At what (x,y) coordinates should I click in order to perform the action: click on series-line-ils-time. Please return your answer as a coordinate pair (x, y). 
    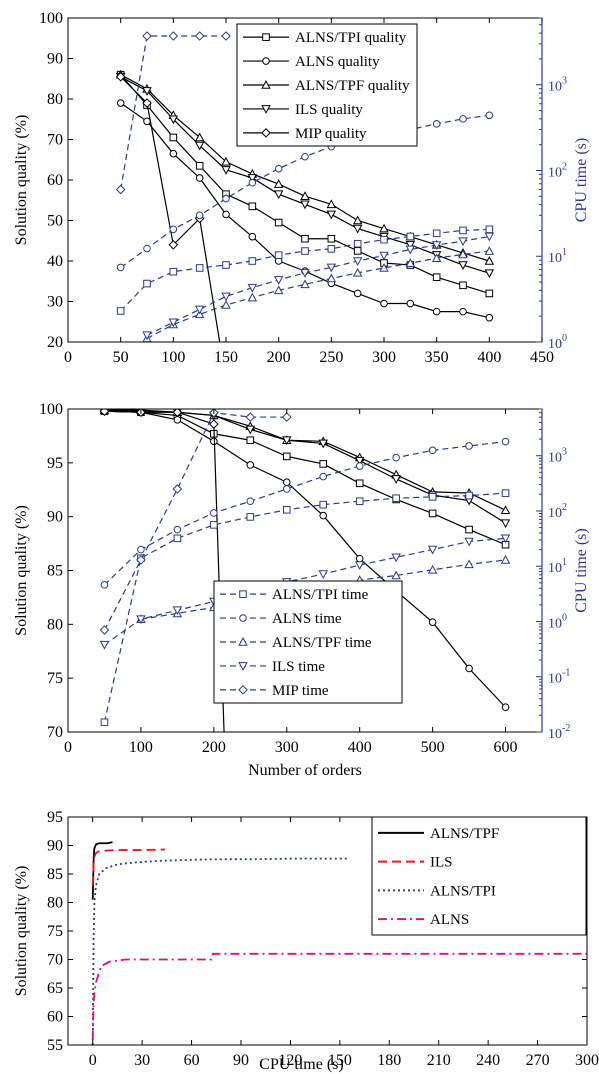
    Looking at the image, I should click on (305, 591).